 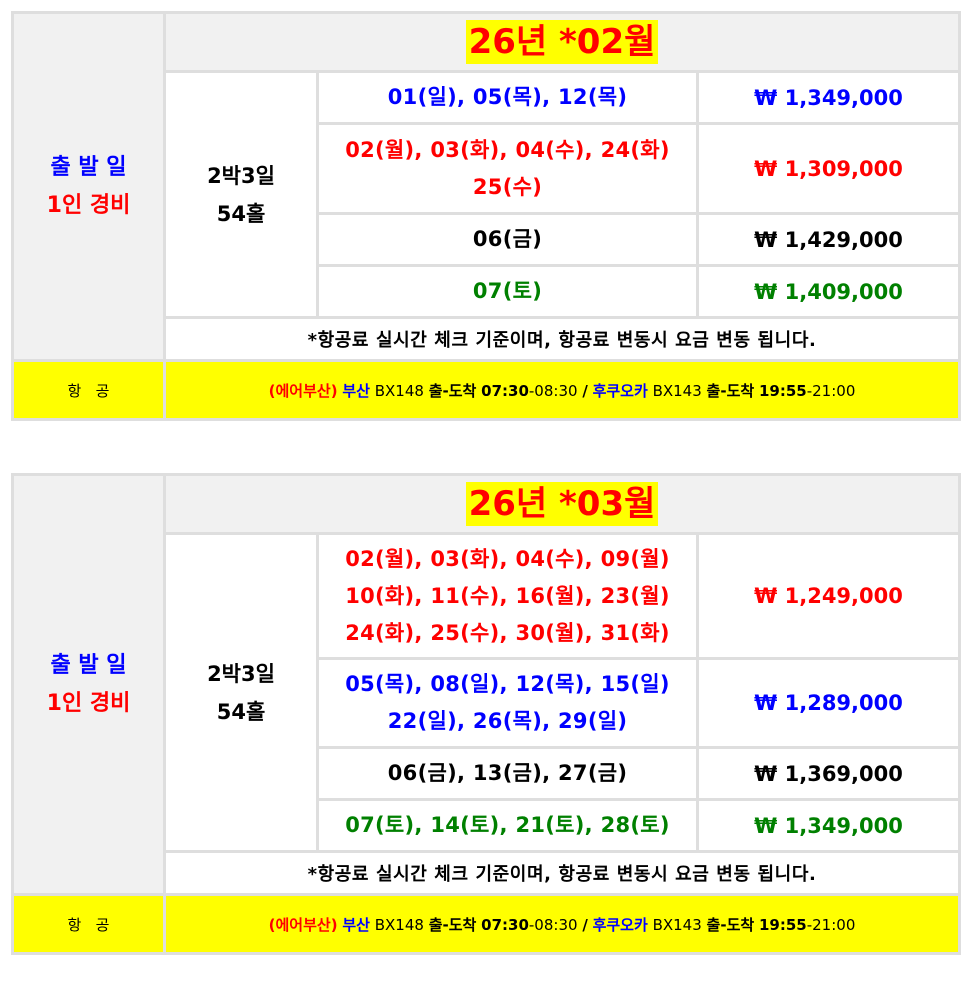 I want to click on price-cell: ₩ 1,289,000, so click(x=829, y=703).